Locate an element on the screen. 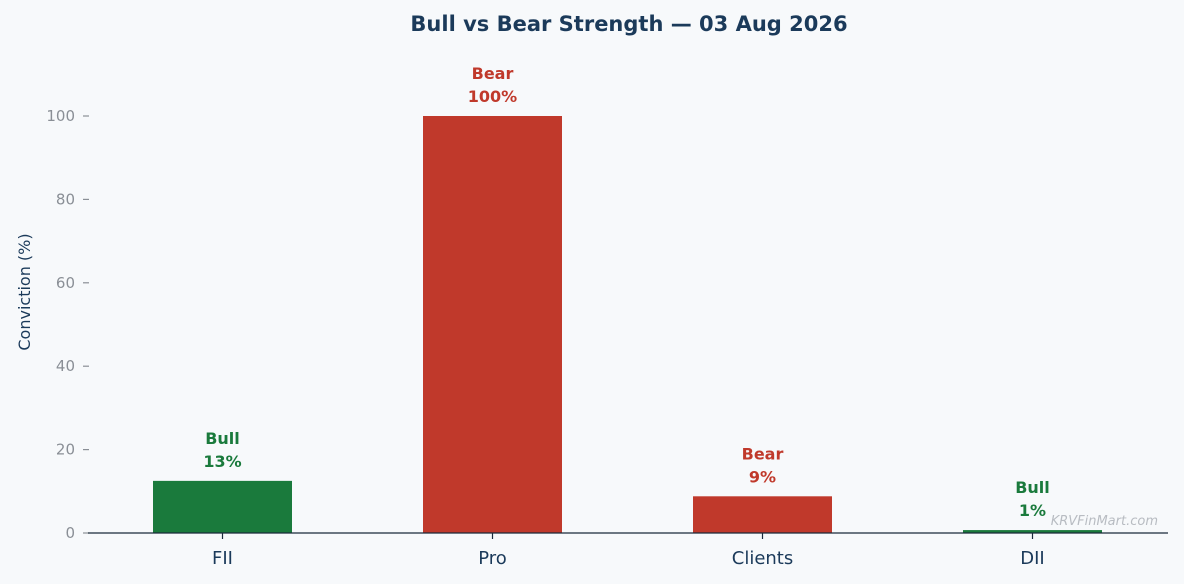 This screenshot has height=584, width=1184. bar-dii is located at coordinates (1032, 531).